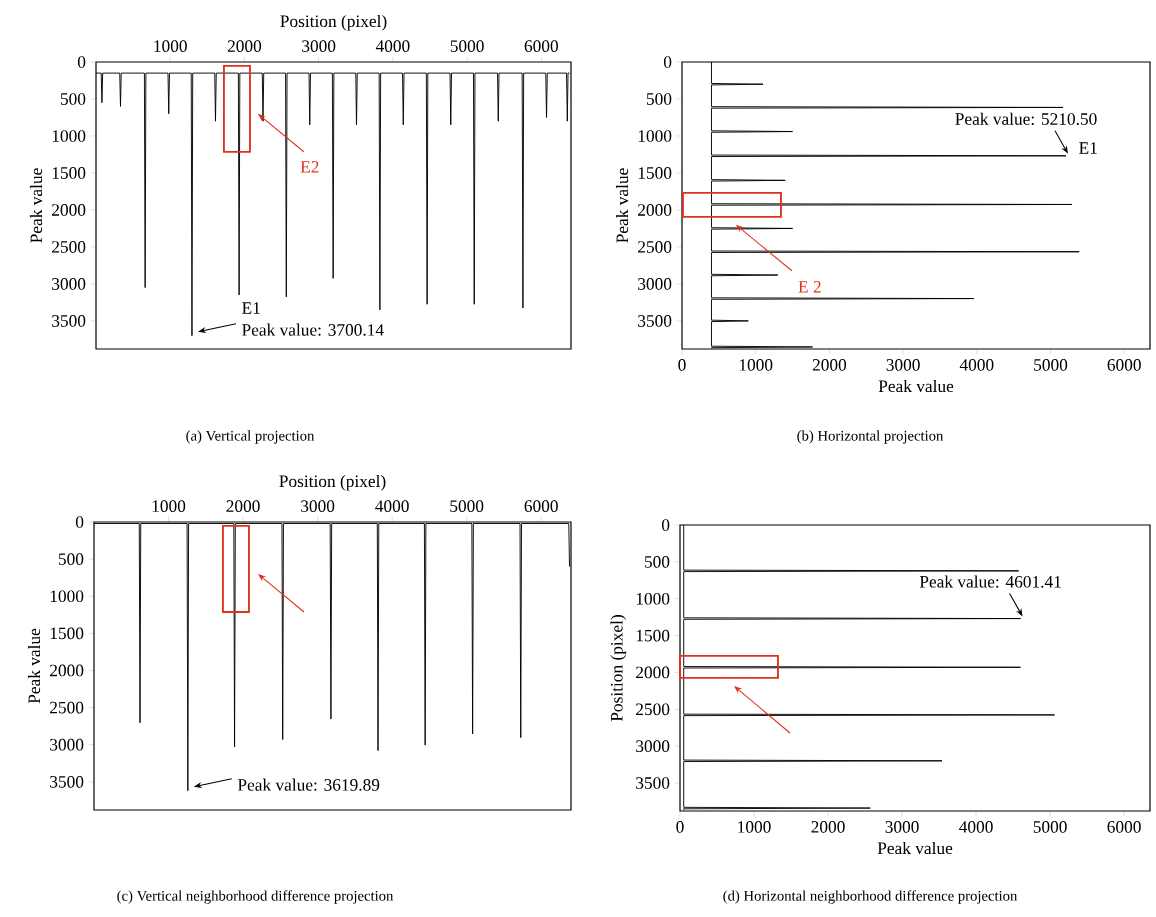  What do you see at coordinates (870, 437) in the screenshot?
I see `text: (b) Horizontal projection` at bounding box center [870, 437].